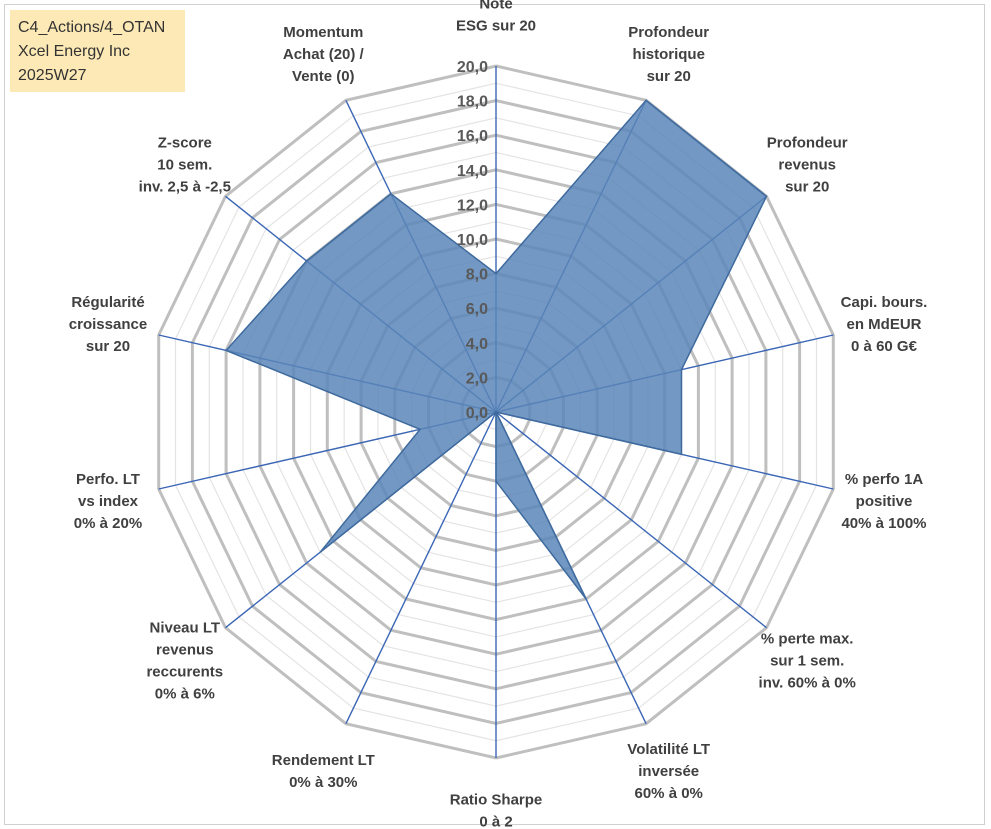  I want to click on axis-label: Rendement LT 0% à 30%, so click(323, 771).